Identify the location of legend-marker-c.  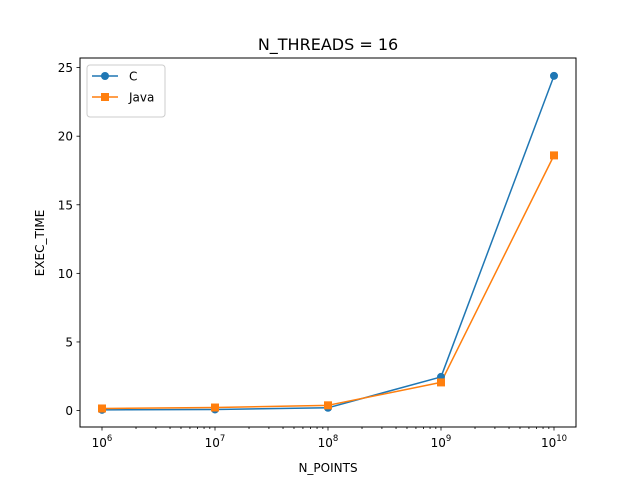
(105, 76).